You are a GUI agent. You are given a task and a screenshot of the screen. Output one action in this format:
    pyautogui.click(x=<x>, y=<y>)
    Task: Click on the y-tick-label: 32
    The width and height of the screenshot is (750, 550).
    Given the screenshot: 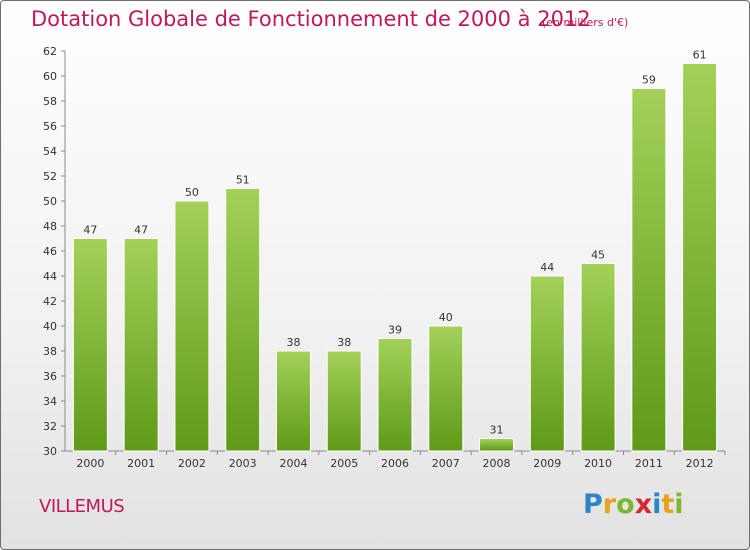 What is the action you would take?
    pyautogui.click(x=50, y=426)
    